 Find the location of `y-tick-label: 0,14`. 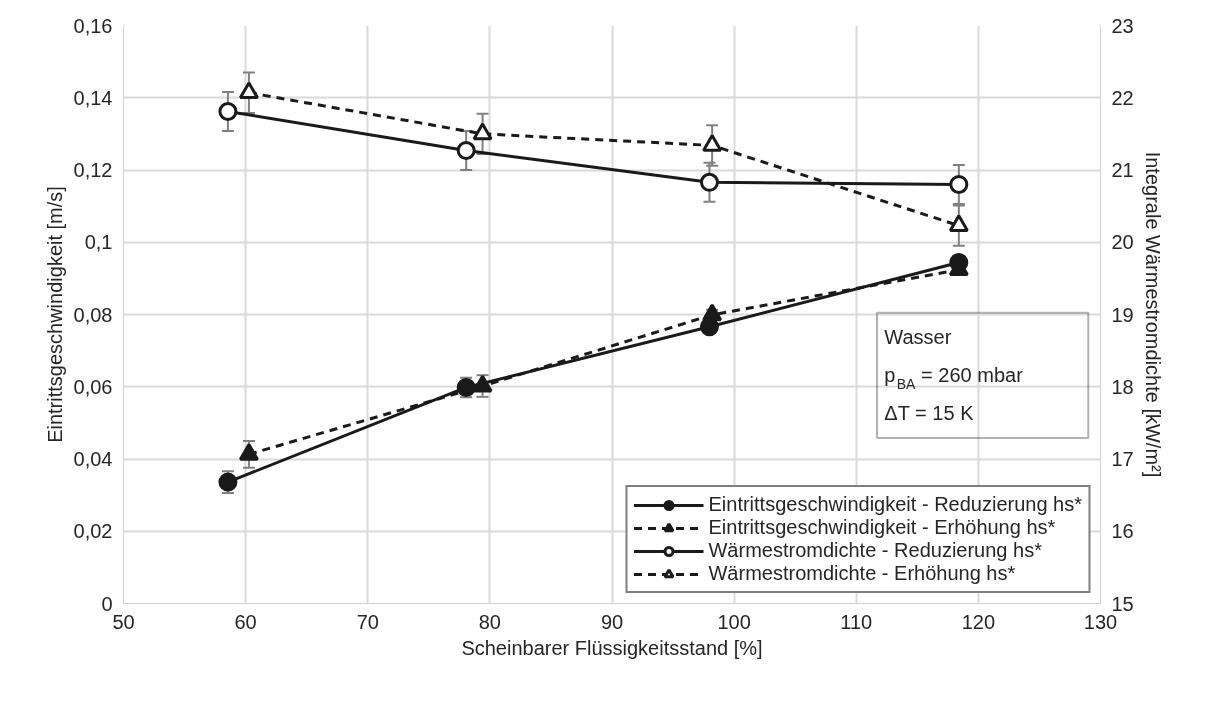

y-tick-label: 0,14 is located at coordinates (93, 97).